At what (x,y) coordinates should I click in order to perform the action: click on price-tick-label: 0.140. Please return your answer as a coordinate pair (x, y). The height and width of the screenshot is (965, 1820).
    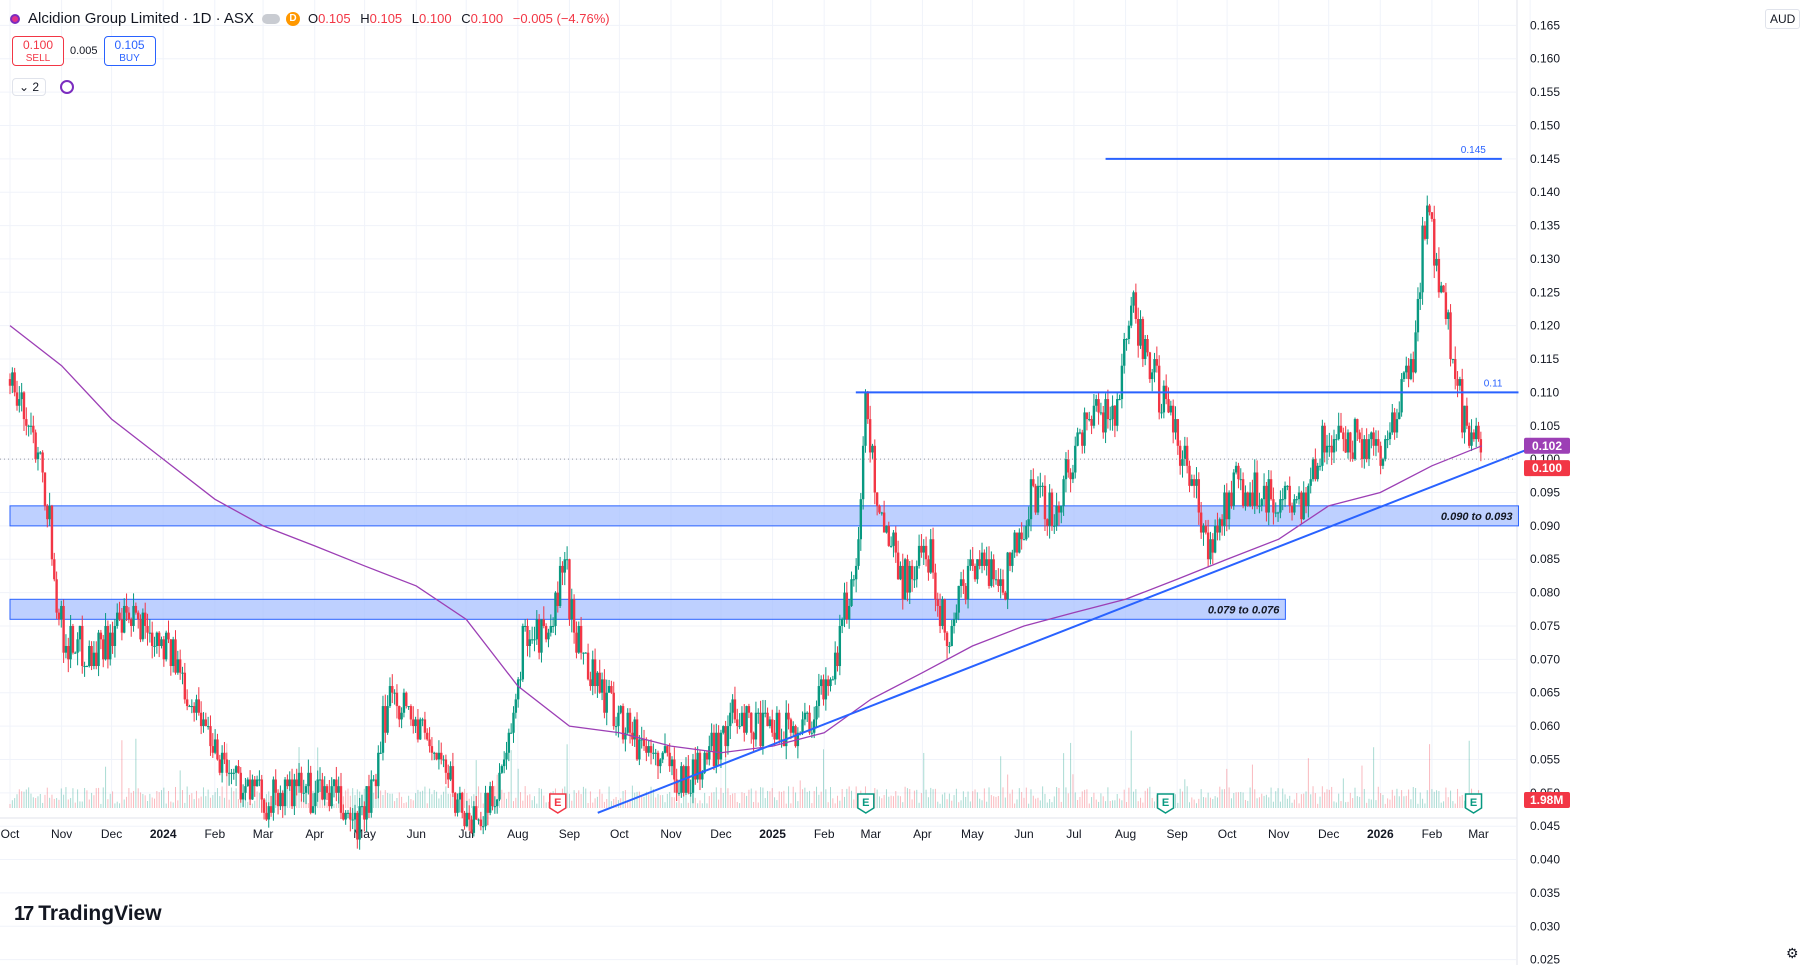
    Looking at the image, I should click on (1545, 192).